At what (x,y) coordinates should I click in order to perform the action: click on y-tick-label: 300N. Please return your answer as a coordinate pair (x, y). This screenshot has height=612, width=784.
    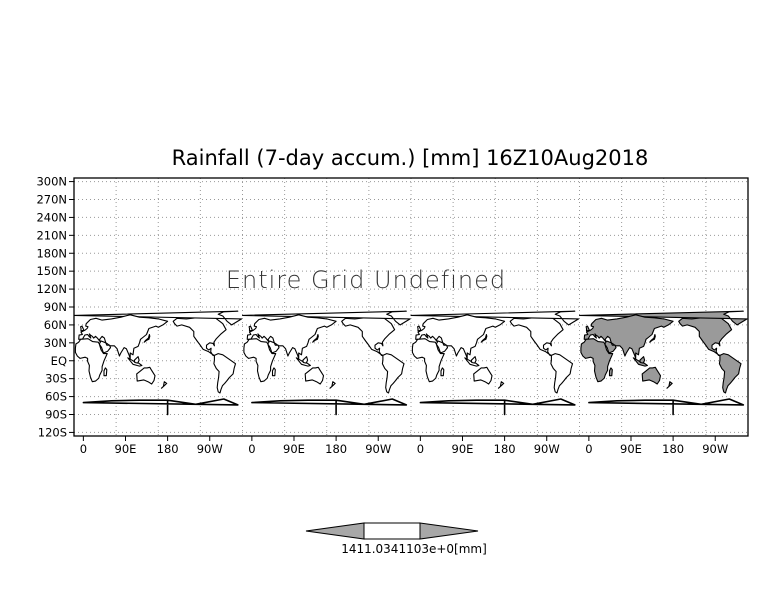
    Looking at the image, I should click on (51, 182).